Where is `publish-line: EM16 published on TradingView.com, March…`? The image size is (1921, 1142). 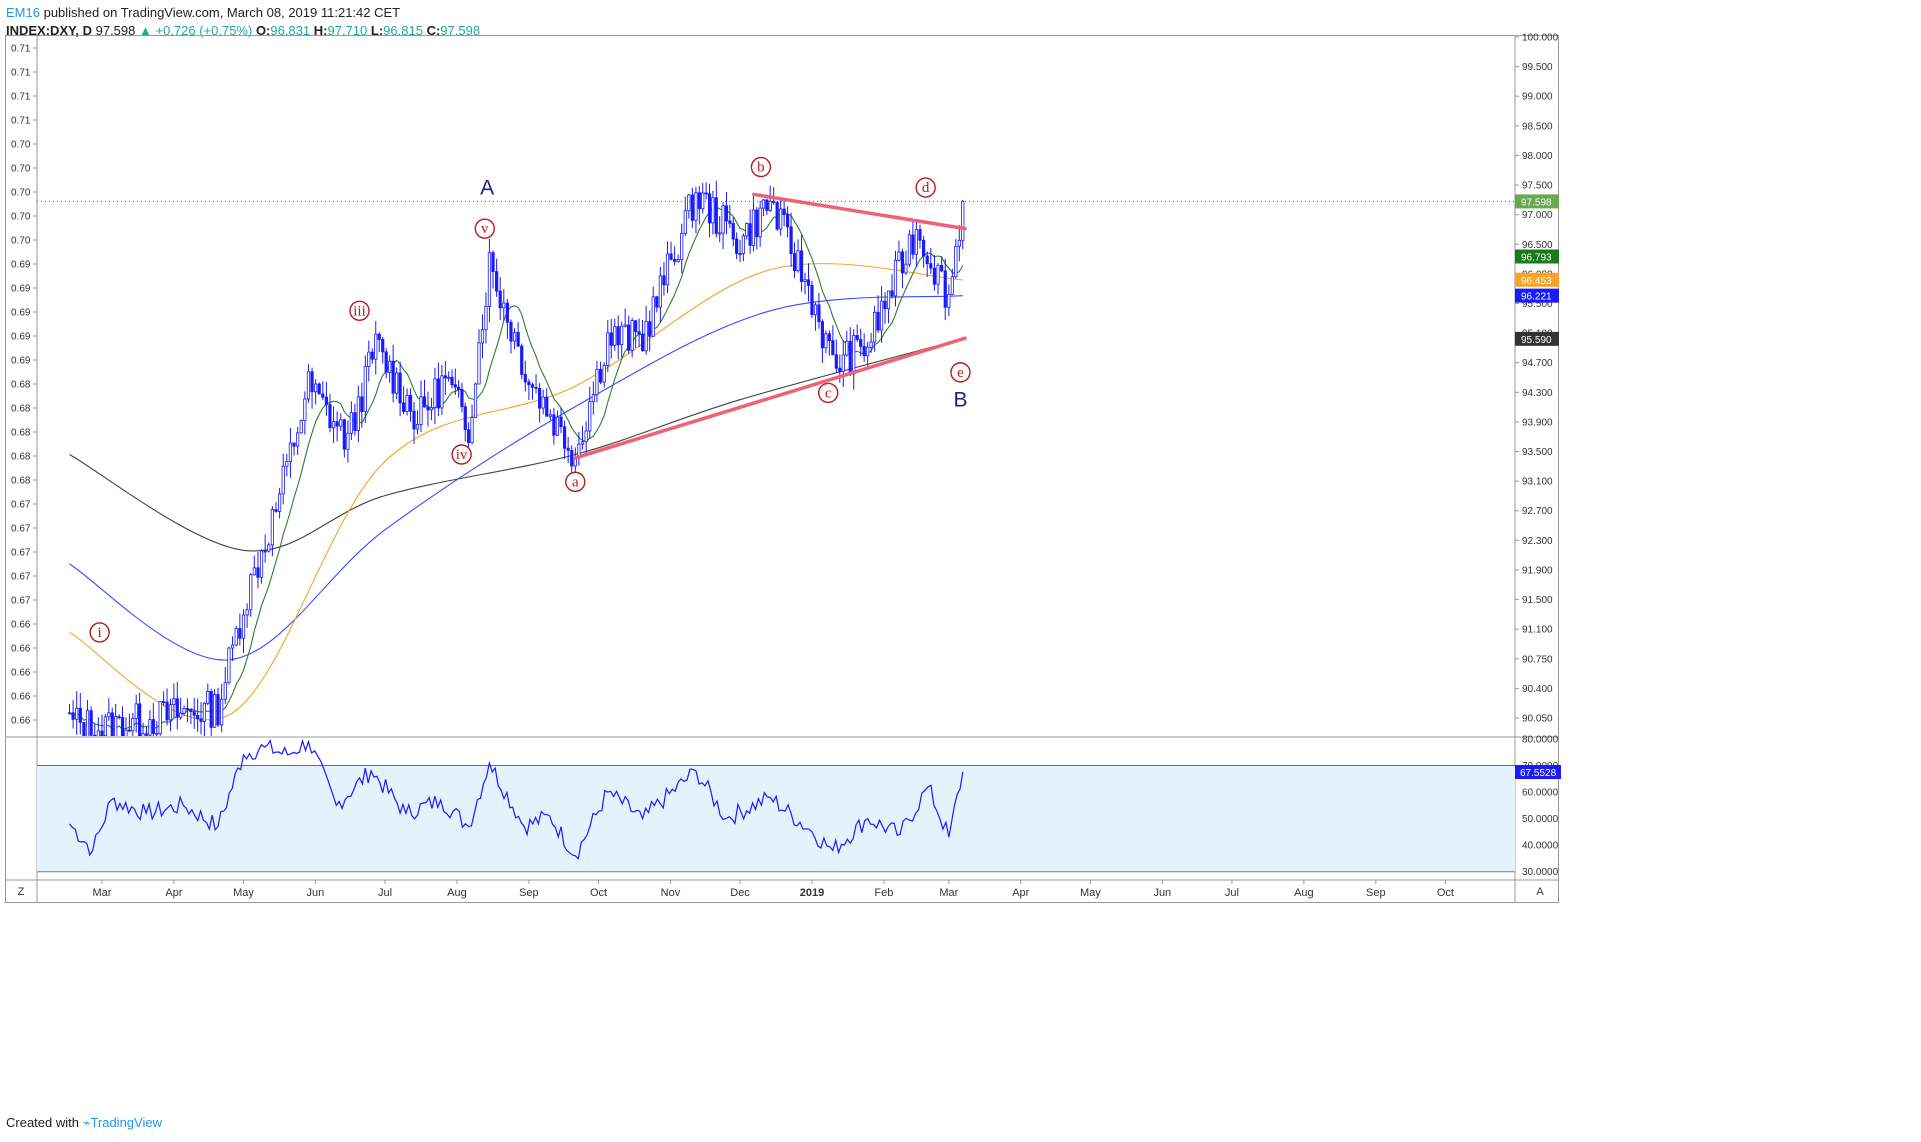 publish-line: EM16 published on TradingView.com, March… is located at coordinates (243, 13).